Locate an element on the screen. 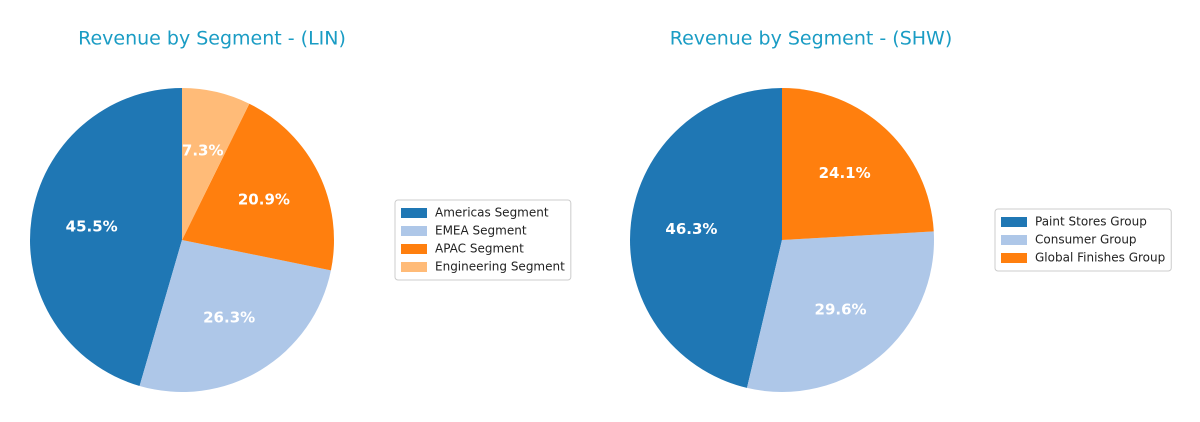  slice-label: 45.5% is located at coordinates (92, 227).